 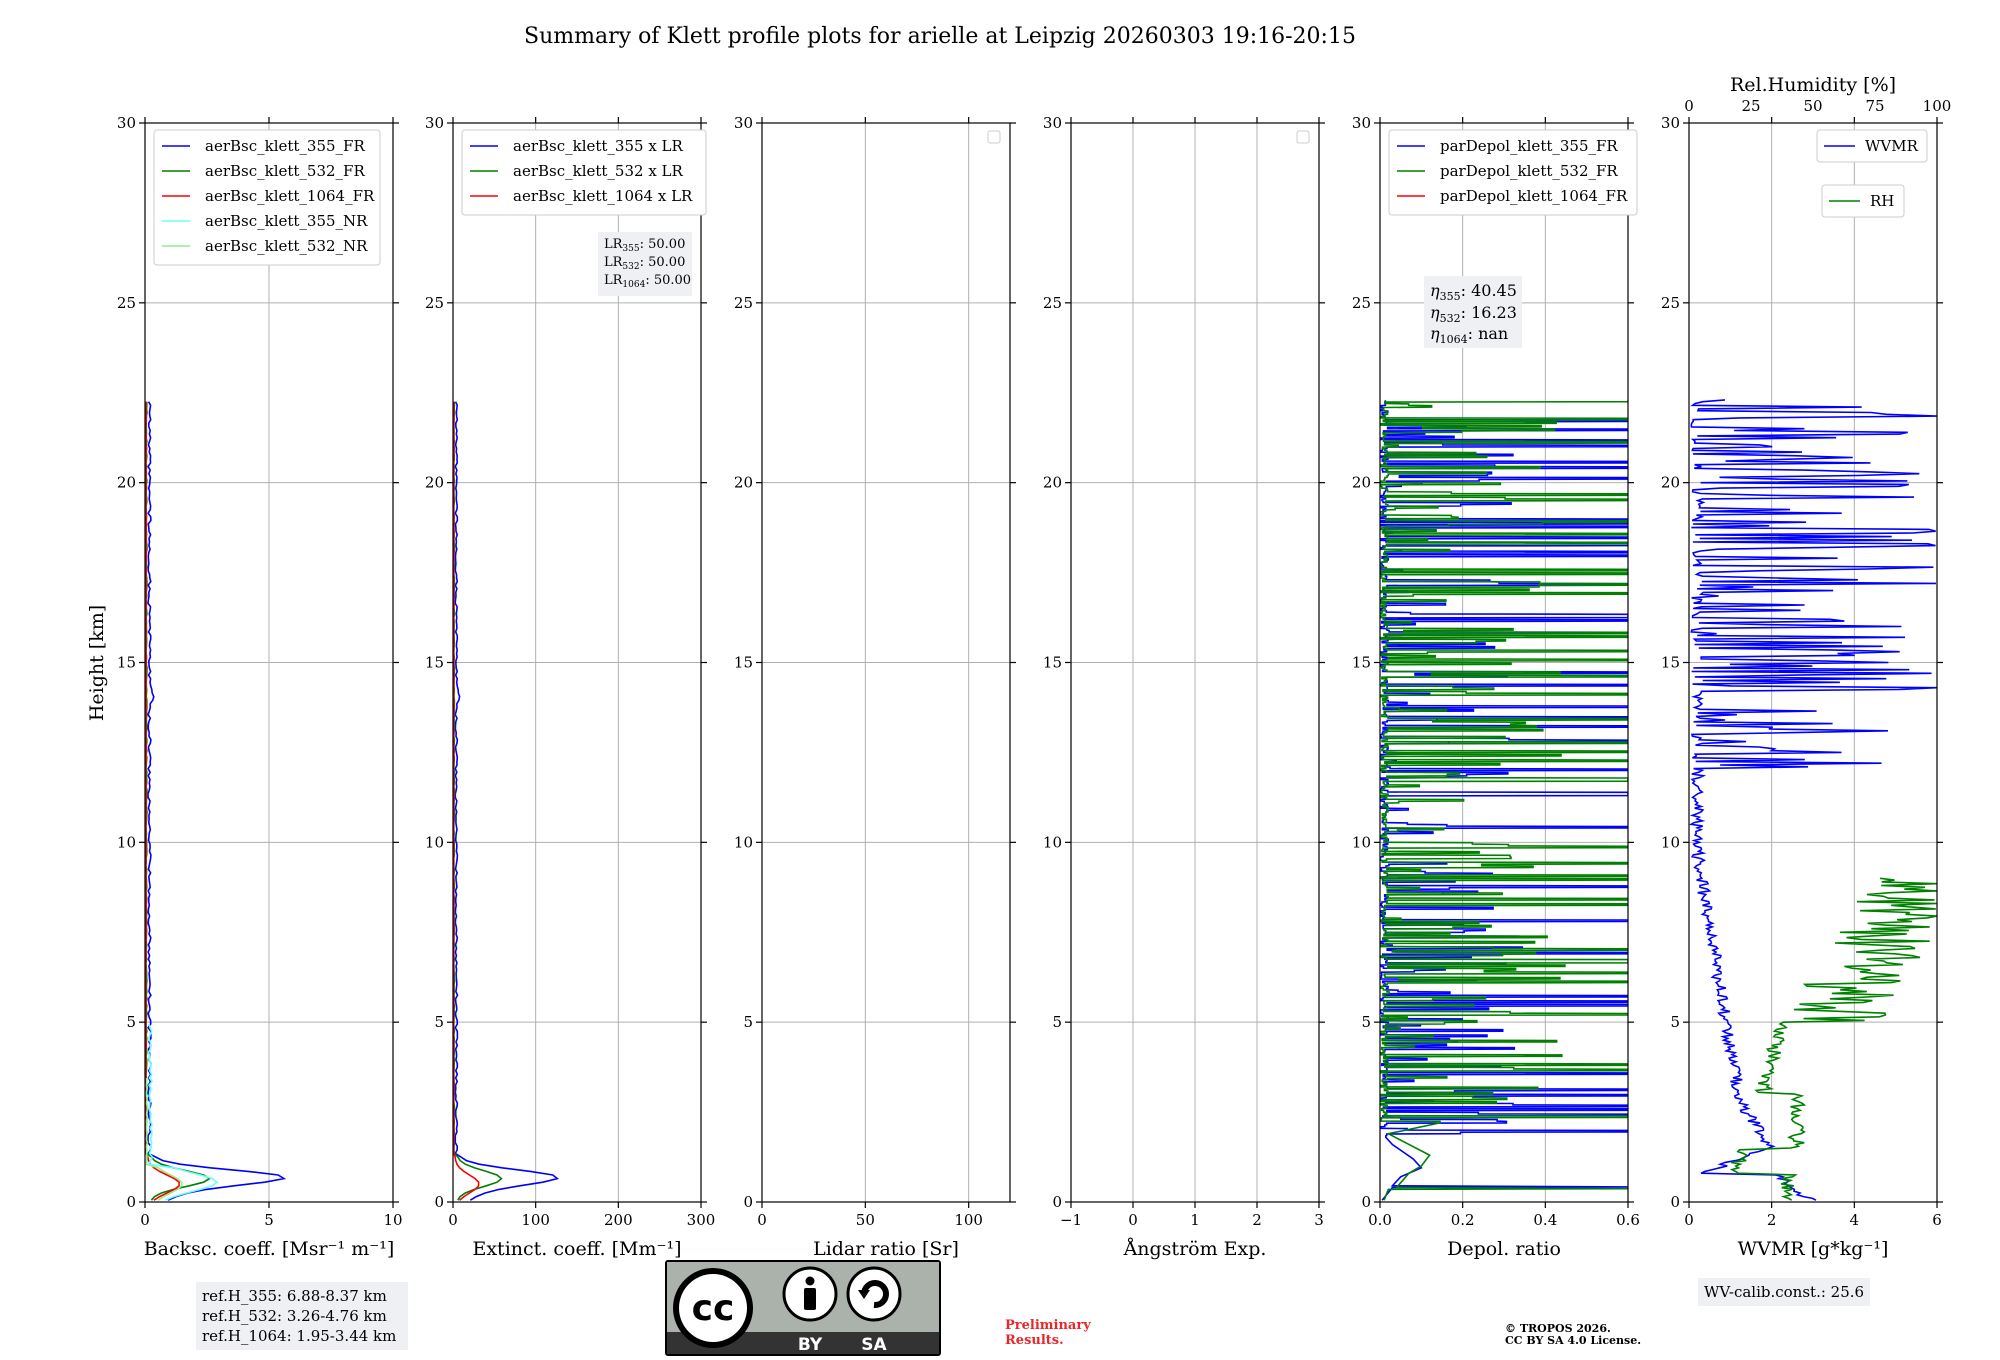 I want to click on x-tick-label: 5, so click(x=269, y=1220).